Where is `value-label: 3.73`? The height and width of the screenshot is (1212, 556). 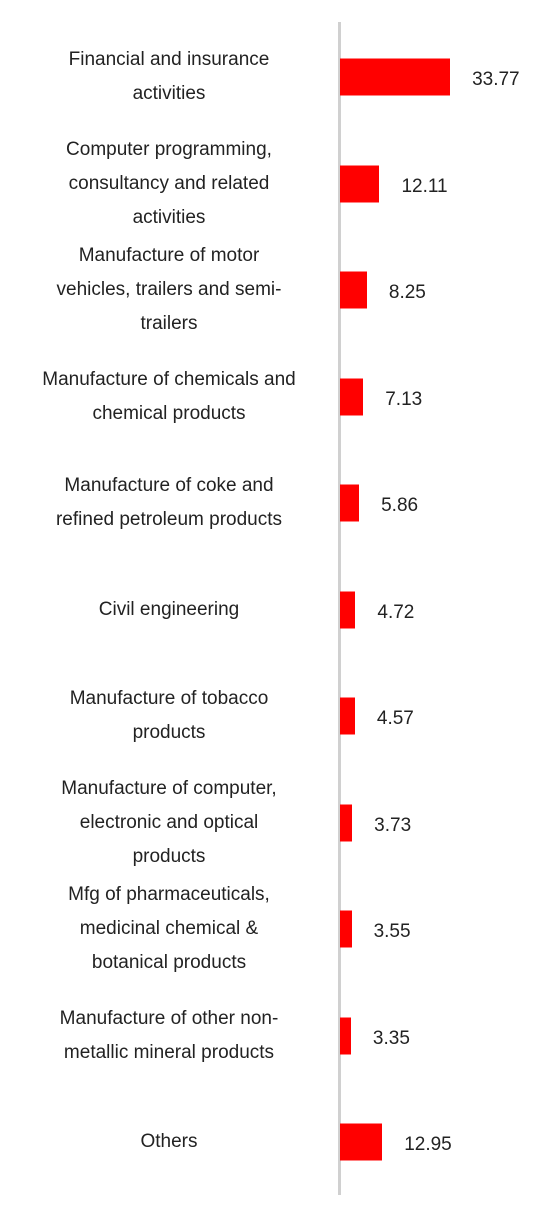
value-label: 3.73 is located at coordinates (393, 825).